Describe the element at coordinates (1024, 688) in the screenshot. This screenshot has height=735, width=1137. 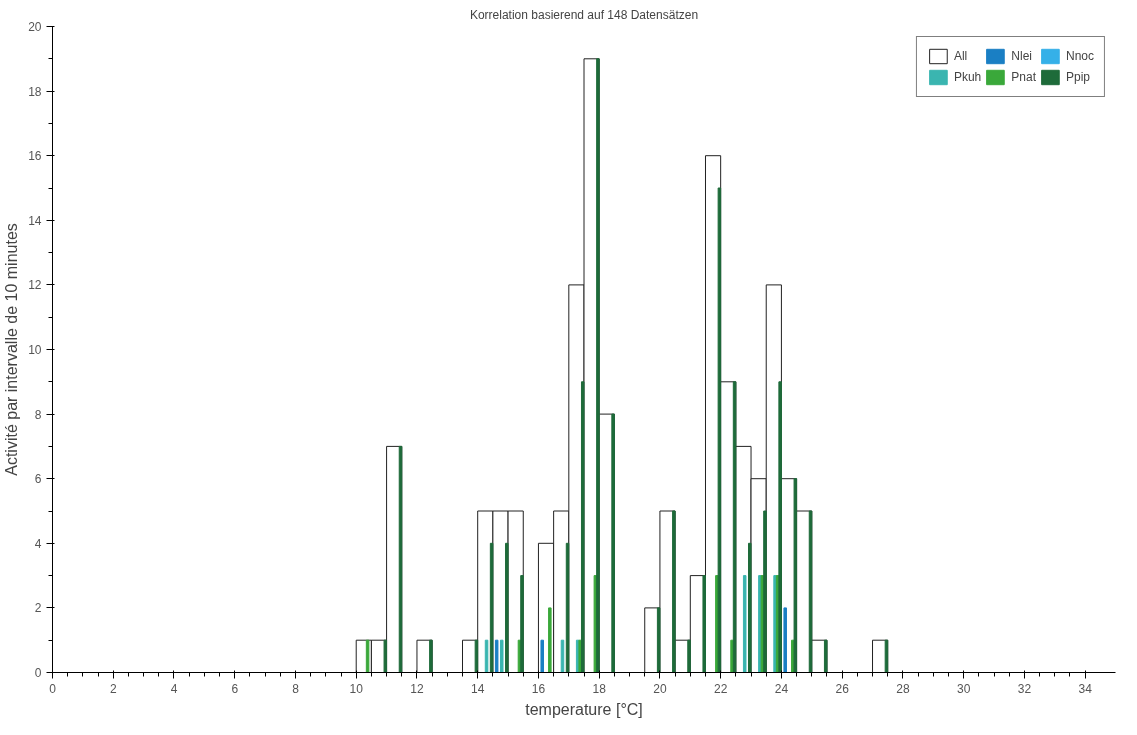
I see `x-tick-label: 32` at that location.